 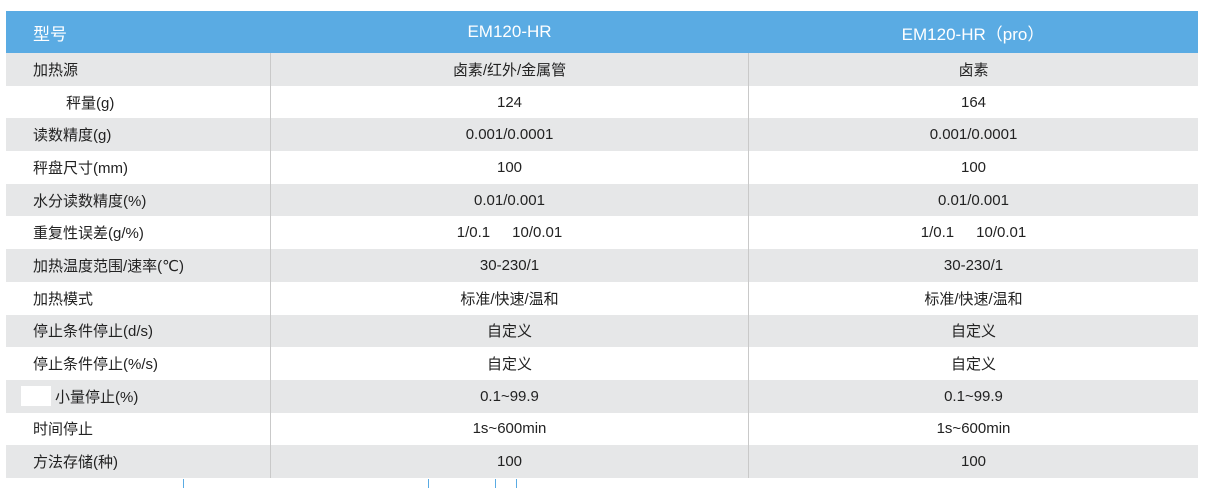 I want to click on label-text: 水分读数精度(%), so click(x=90, y=201).